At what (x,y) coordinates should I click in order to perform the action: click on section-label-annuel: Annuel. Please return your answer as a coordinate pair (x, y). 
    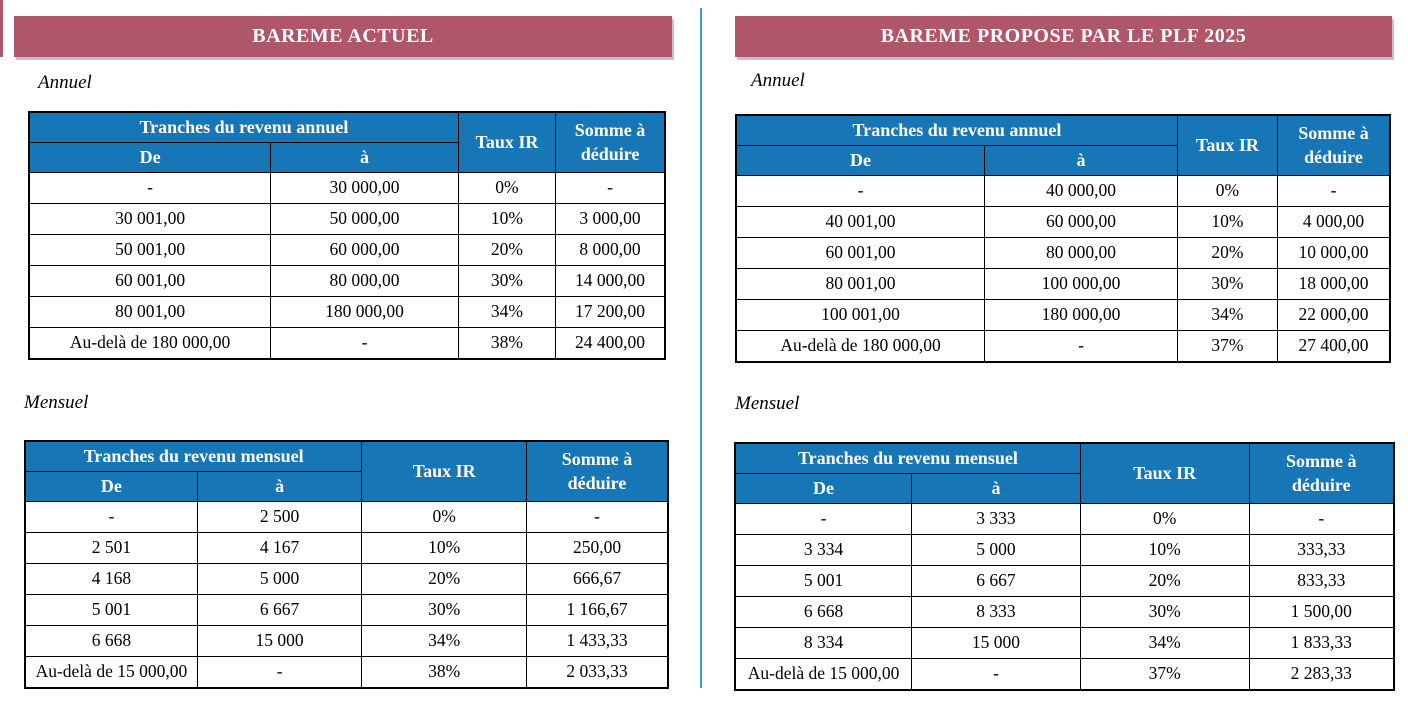
    Looking at the image, I should click on (65, 82).